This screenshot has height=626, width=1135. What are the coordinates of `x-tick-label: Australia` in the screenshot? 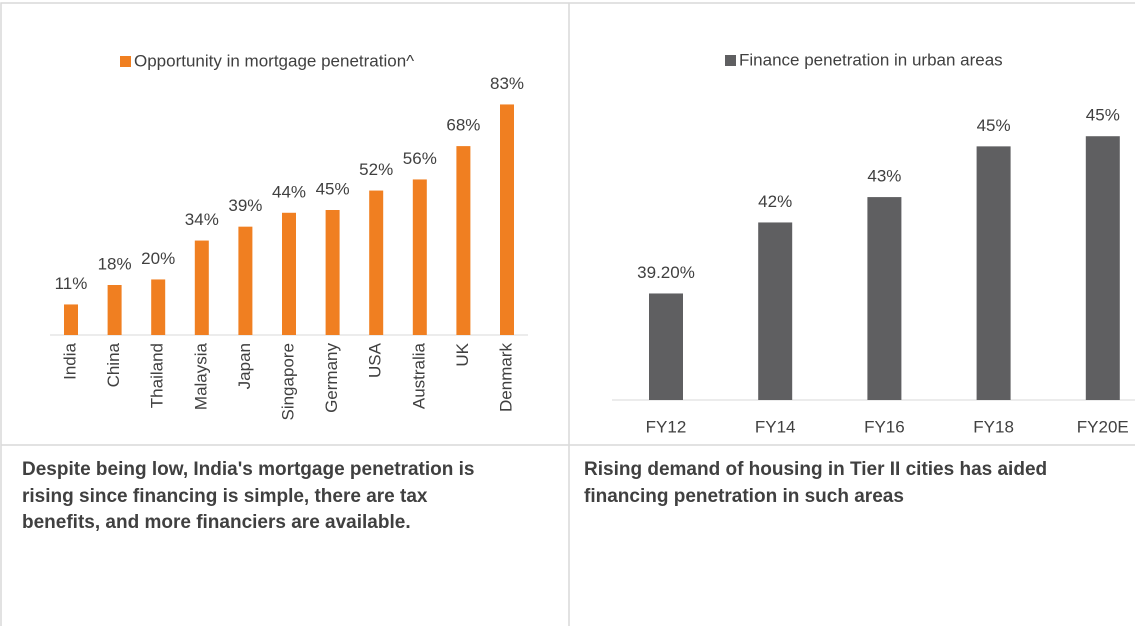 It's located at (418, 375).